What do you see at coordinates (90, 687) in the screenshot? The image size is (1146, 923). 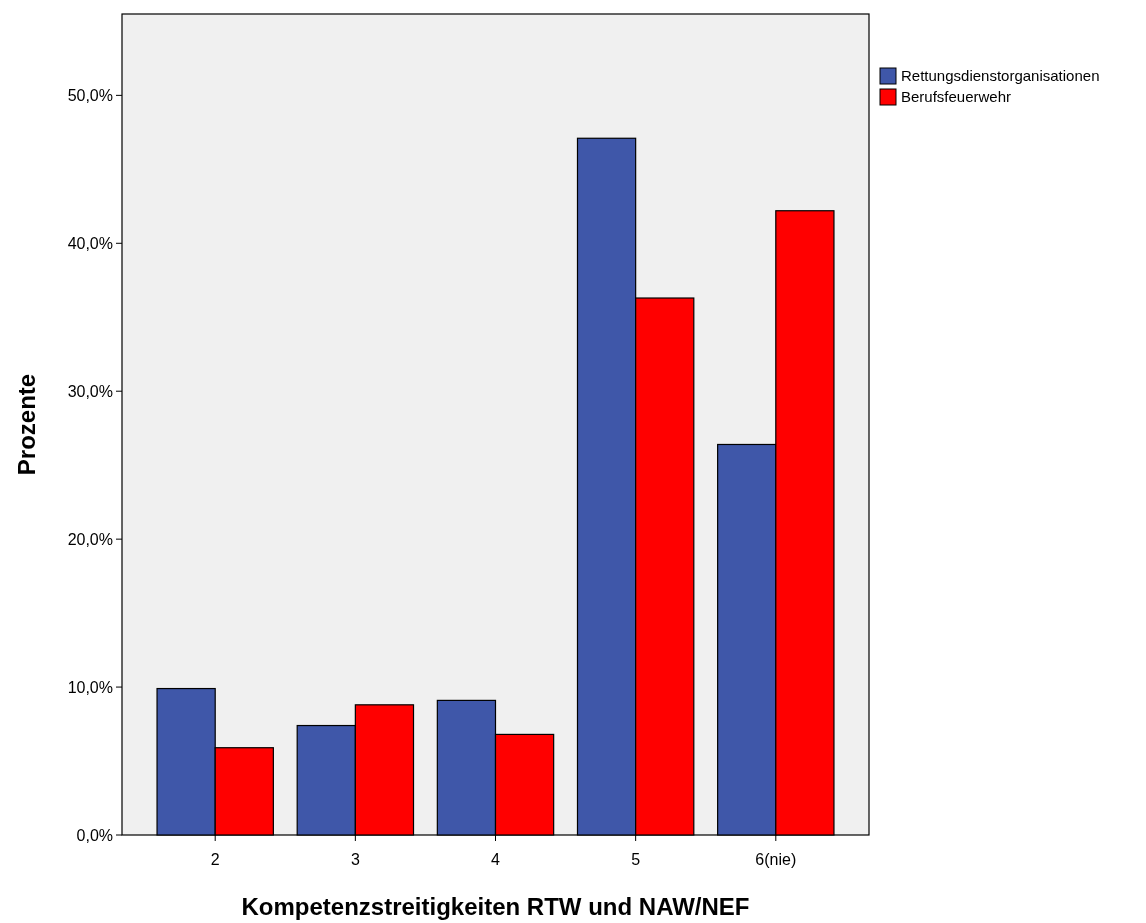 I see `y-tick-label: 10,0%` at bounding box center [90, 687].